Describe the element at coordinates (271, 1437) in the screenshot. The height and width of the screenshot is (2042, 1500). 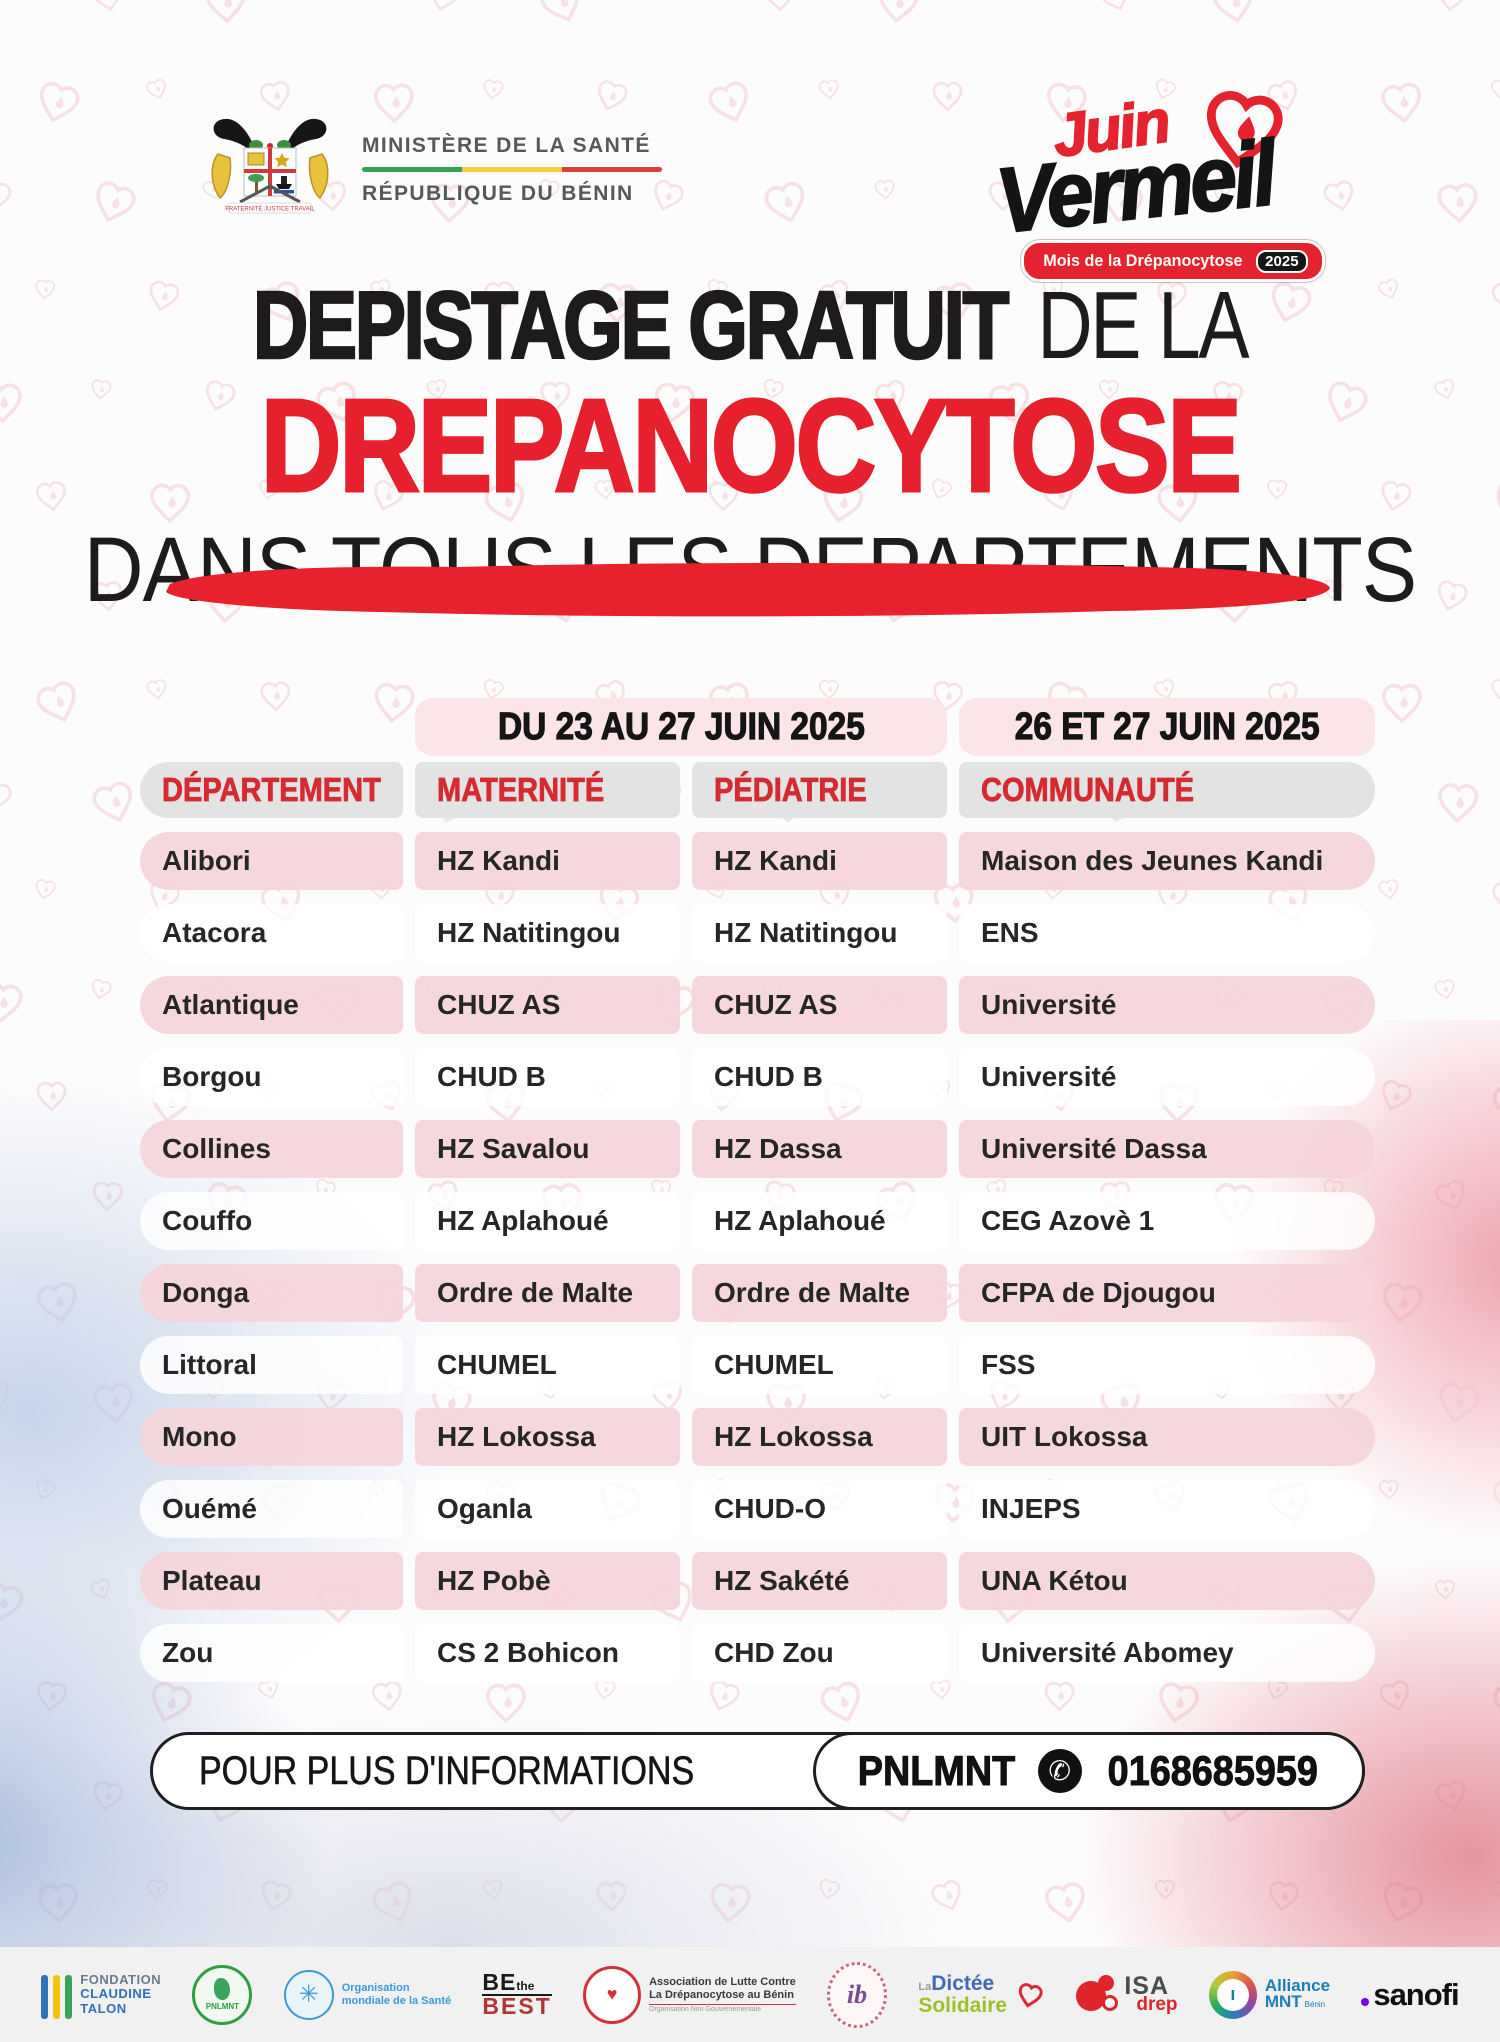
I see `table-cell-department: Mono` at that location.